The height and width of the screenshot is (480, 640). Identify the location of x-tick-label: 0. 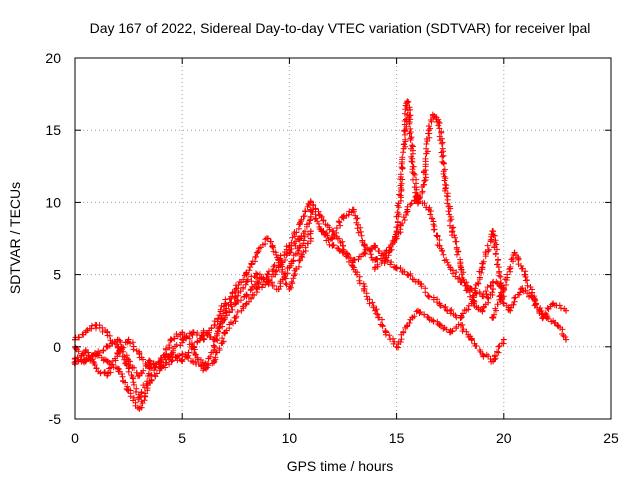
(75, 438).